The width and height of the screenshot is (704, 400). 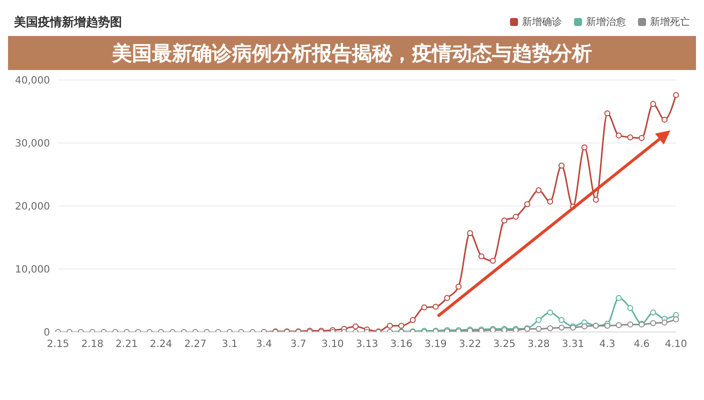 I want to click on x-tick-label: 4.3, so click(x=607, y=344).